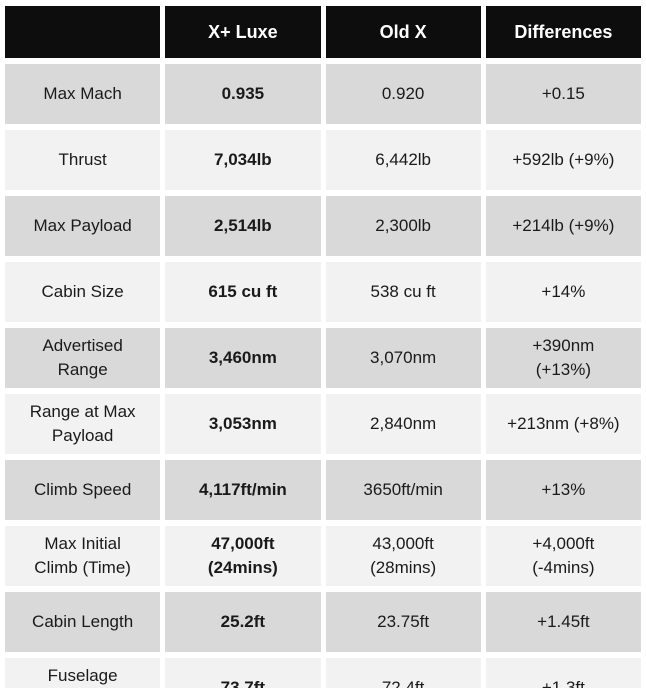  I want to click on row-label-cell: Climb Speed, so click(83, 490).